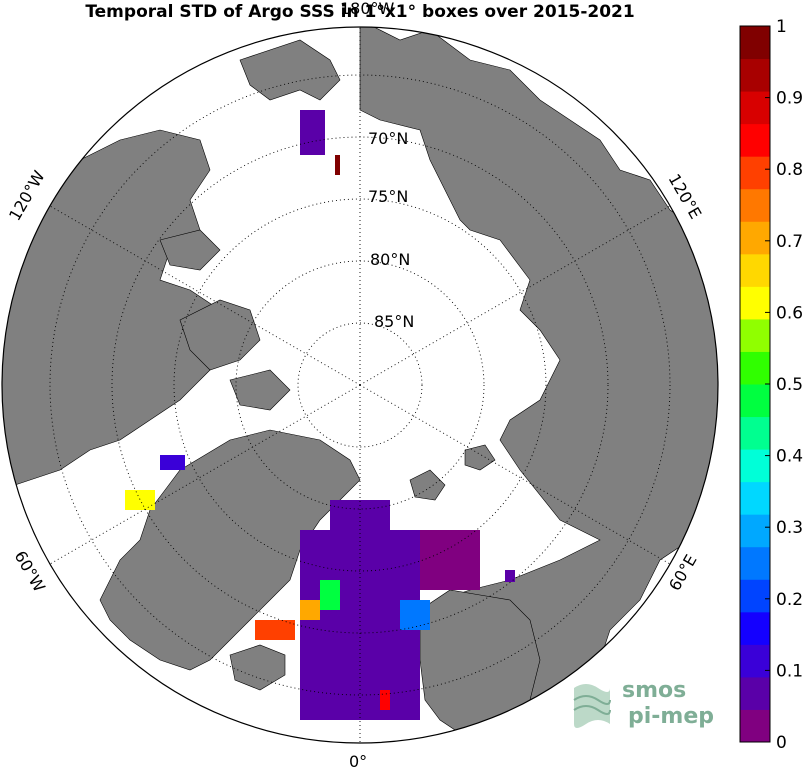 The width and height of the screenshot is (808, 770). I want to click on lat-label-80: 80°N, so click(390, 259).